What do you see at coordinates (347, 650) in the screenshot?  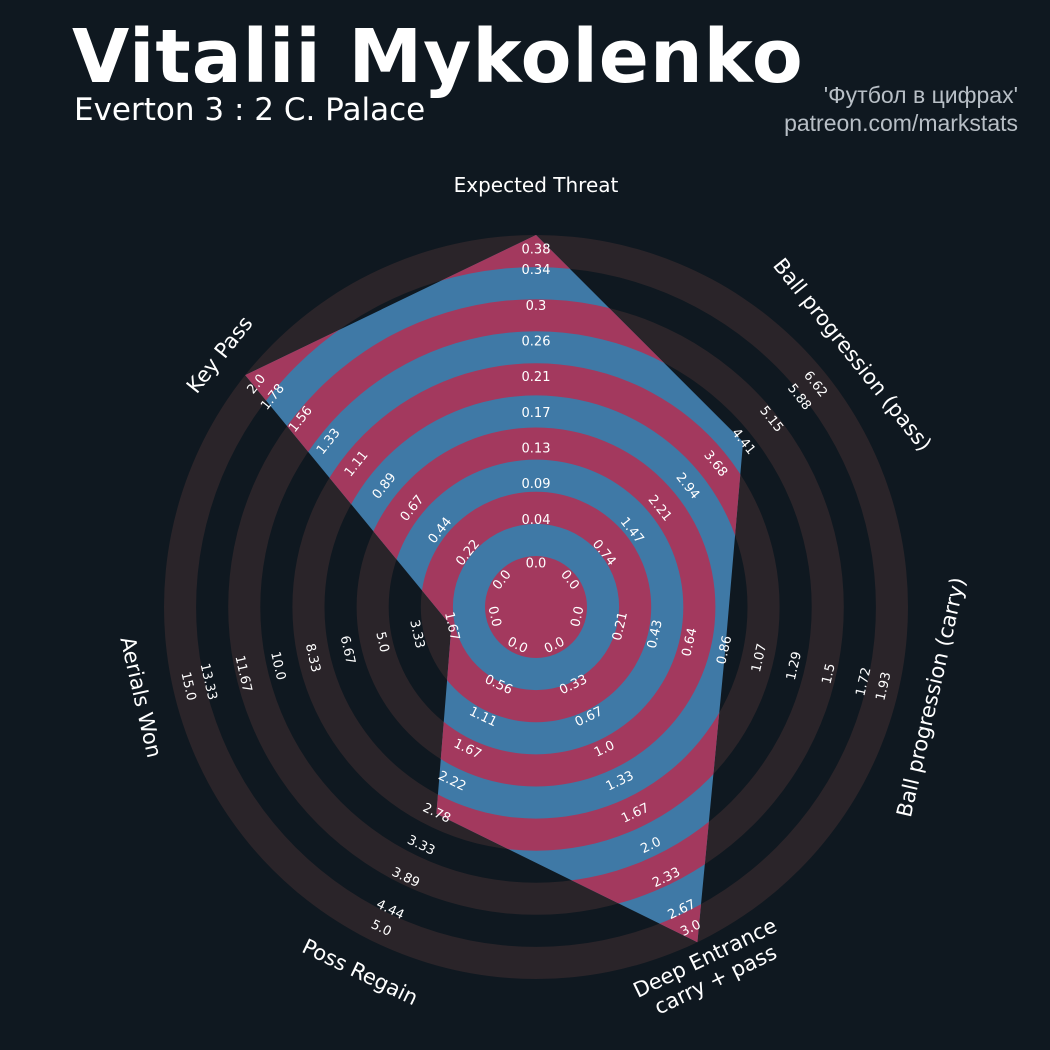 I see `tick-label: 6.67` at bounding box center [347, 650].